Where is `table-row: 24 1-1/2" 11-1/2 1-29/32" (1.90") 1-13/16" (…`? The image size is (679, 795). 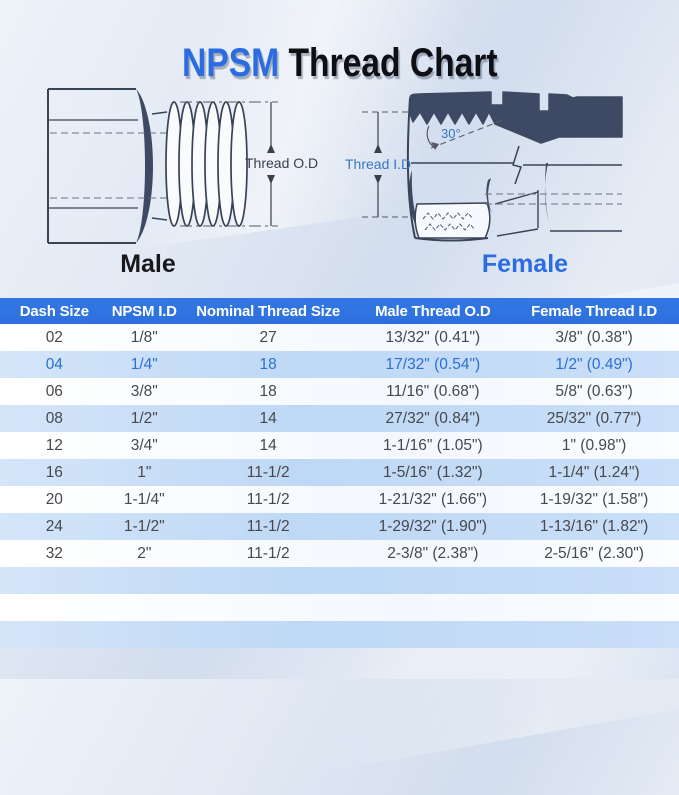 table-row: 24 1-1/2" 11-1/2 1-29/32" (1.90") 1-13/16" (… is located at coordinates (339, 526).